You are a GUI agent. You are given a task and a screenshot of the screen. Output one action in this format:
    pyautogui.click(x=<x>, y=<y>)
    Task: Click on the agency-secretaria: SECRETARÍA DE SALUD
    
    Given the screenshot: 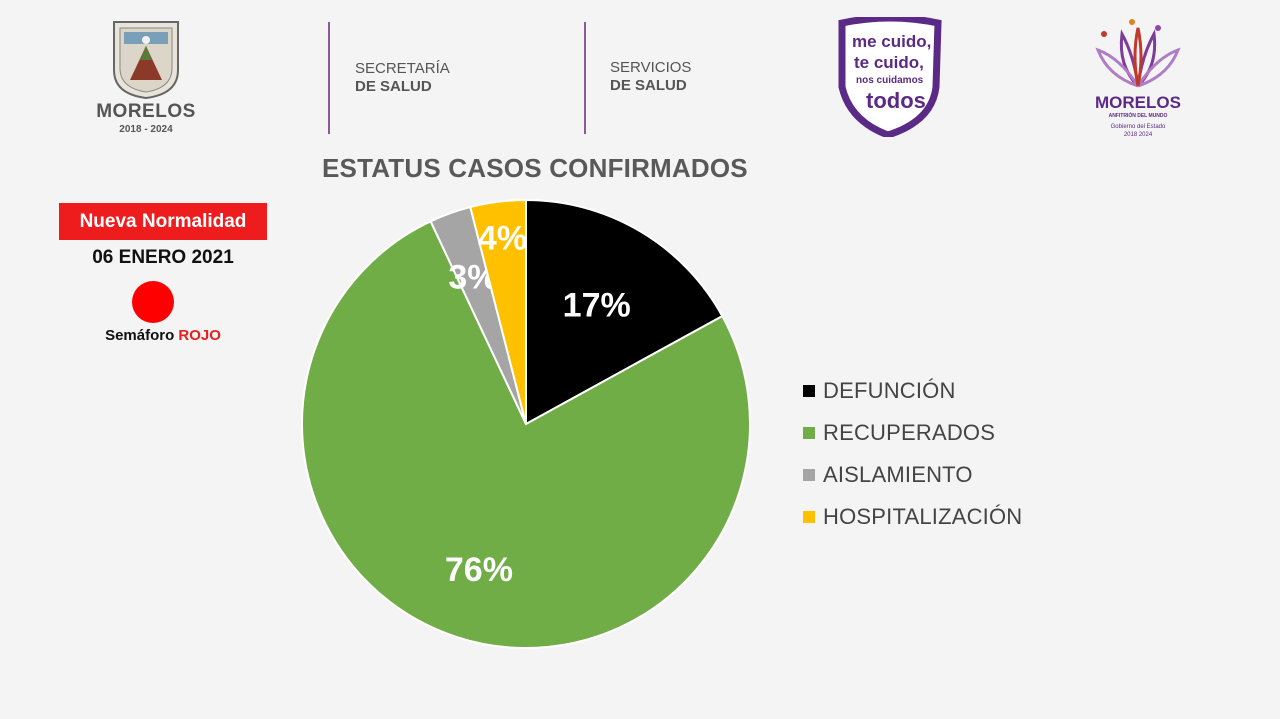 What is the action you would take?
    pyautogui.click(x=402, y=78)
    